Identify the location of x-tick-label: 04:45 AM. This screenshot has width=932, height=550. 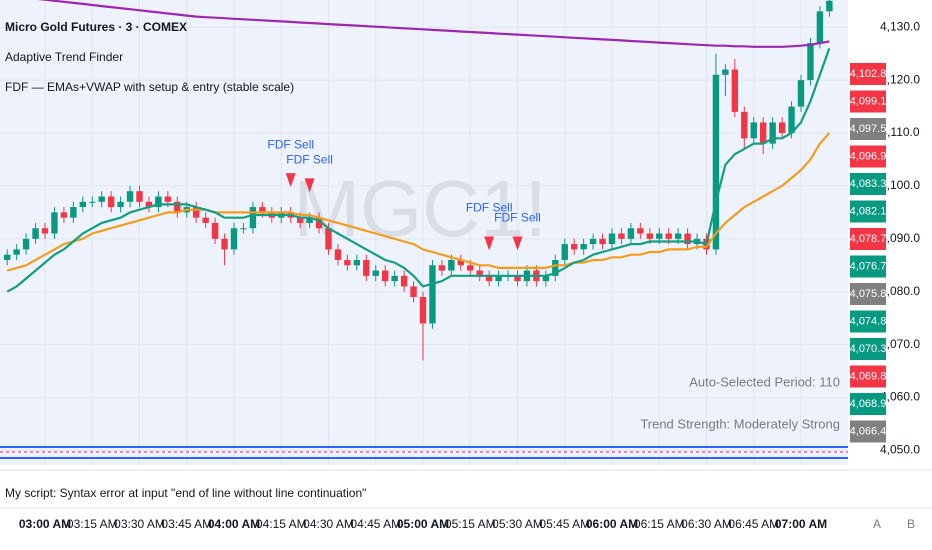
(375, 524).